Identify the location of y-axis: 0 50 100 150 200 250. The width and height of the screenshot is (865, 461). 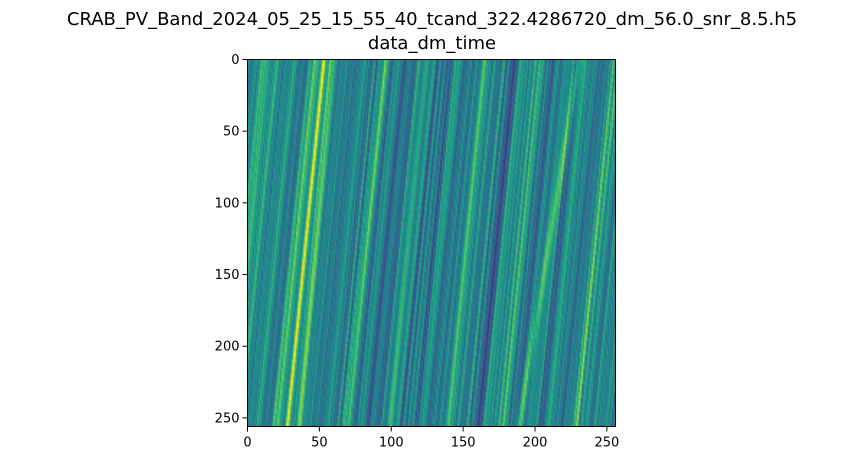
(231, 239).